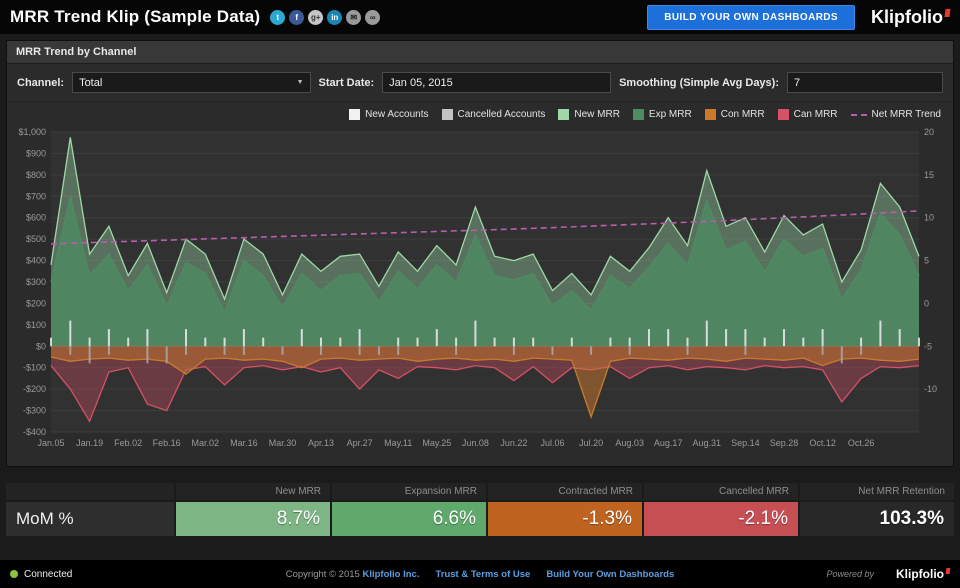  Describe the element at coordinates (850, 574) in the screenshot. I see `powered-by-text: Powered by` at that location.